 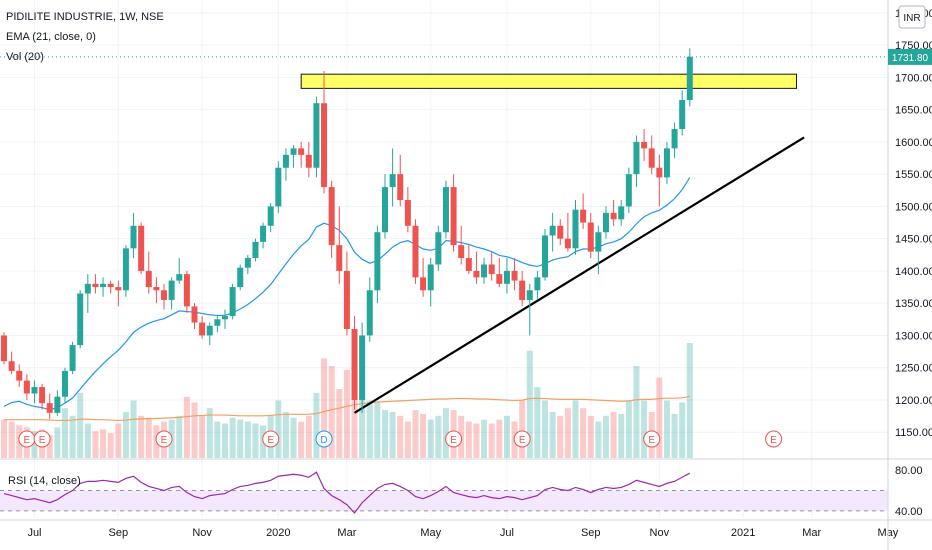 What do you see at coordinates (909, 471) in the screenshot?
I see `rsi-tick-label: 80.00` at bounding box center [909, 471].